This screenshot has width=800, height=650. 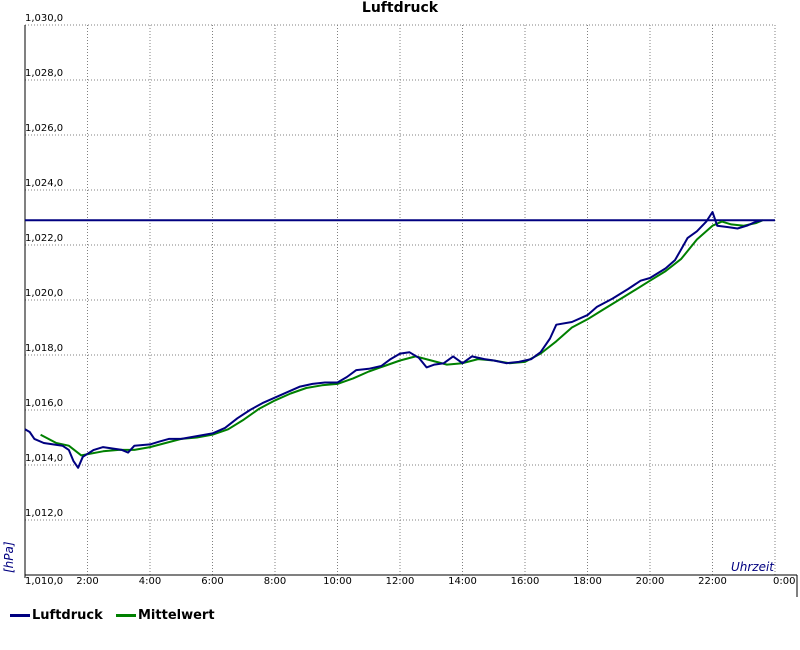 What do you see at coordinates (400, 8) in the screenshot?
I see `chart-title: Luftdruck` at bounding box center [400, 8].